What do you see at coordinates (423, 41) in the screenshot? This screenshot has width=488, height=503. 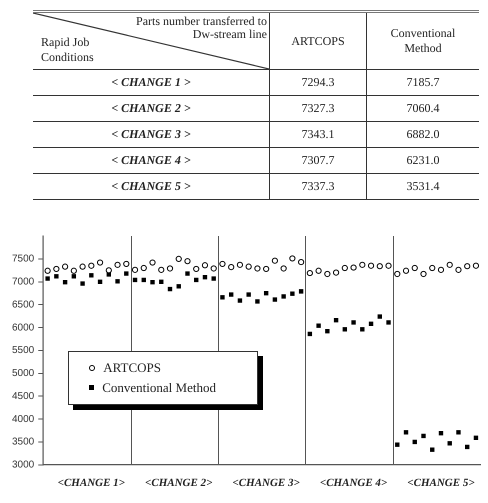 I see `text: Conventional Method` at bounding box center [423, 41].